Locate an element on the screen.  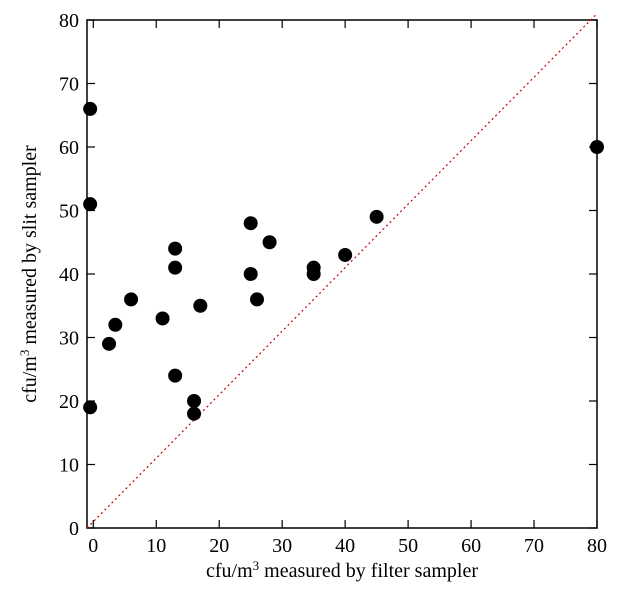
x-tick-label: 20 is located at coordinates (219, 546).